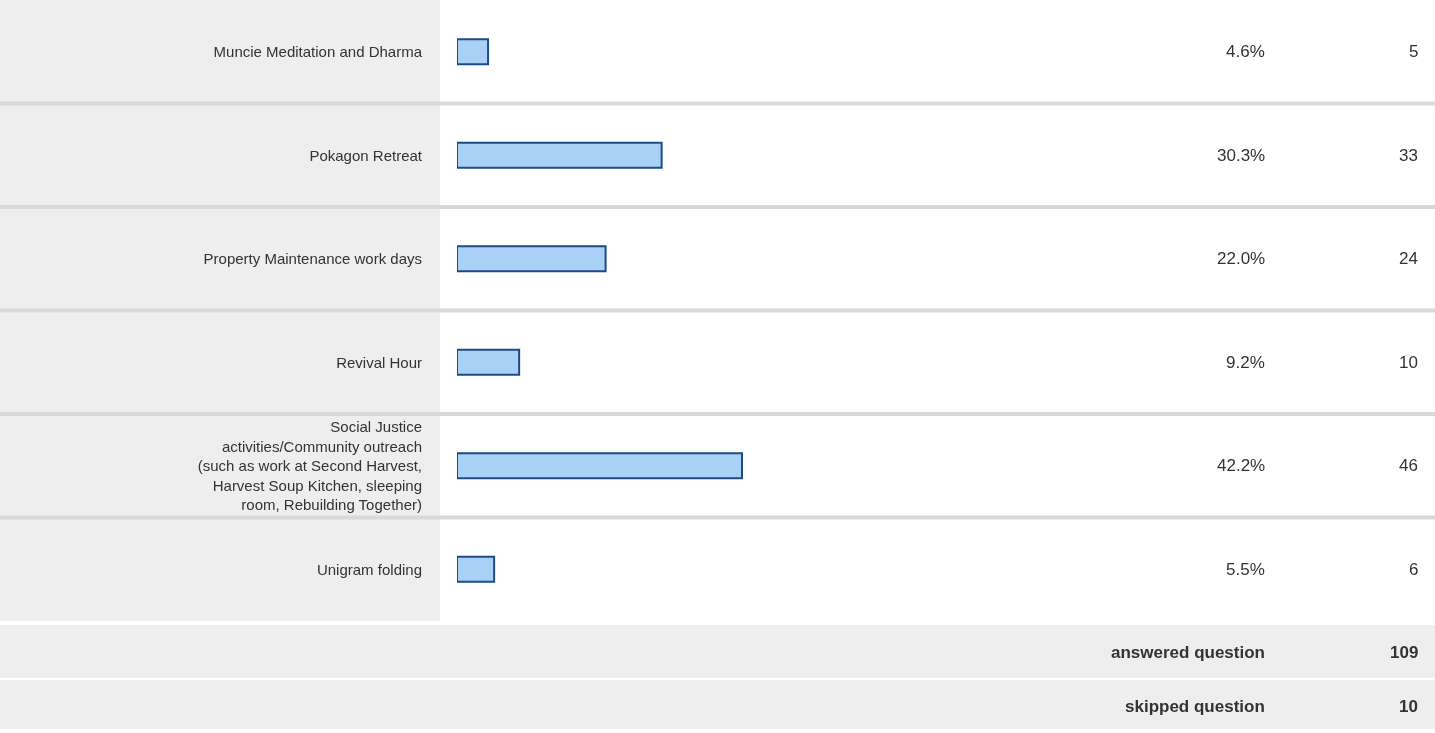  I want to click on data-label: 4.6%, so click(1245, 51).